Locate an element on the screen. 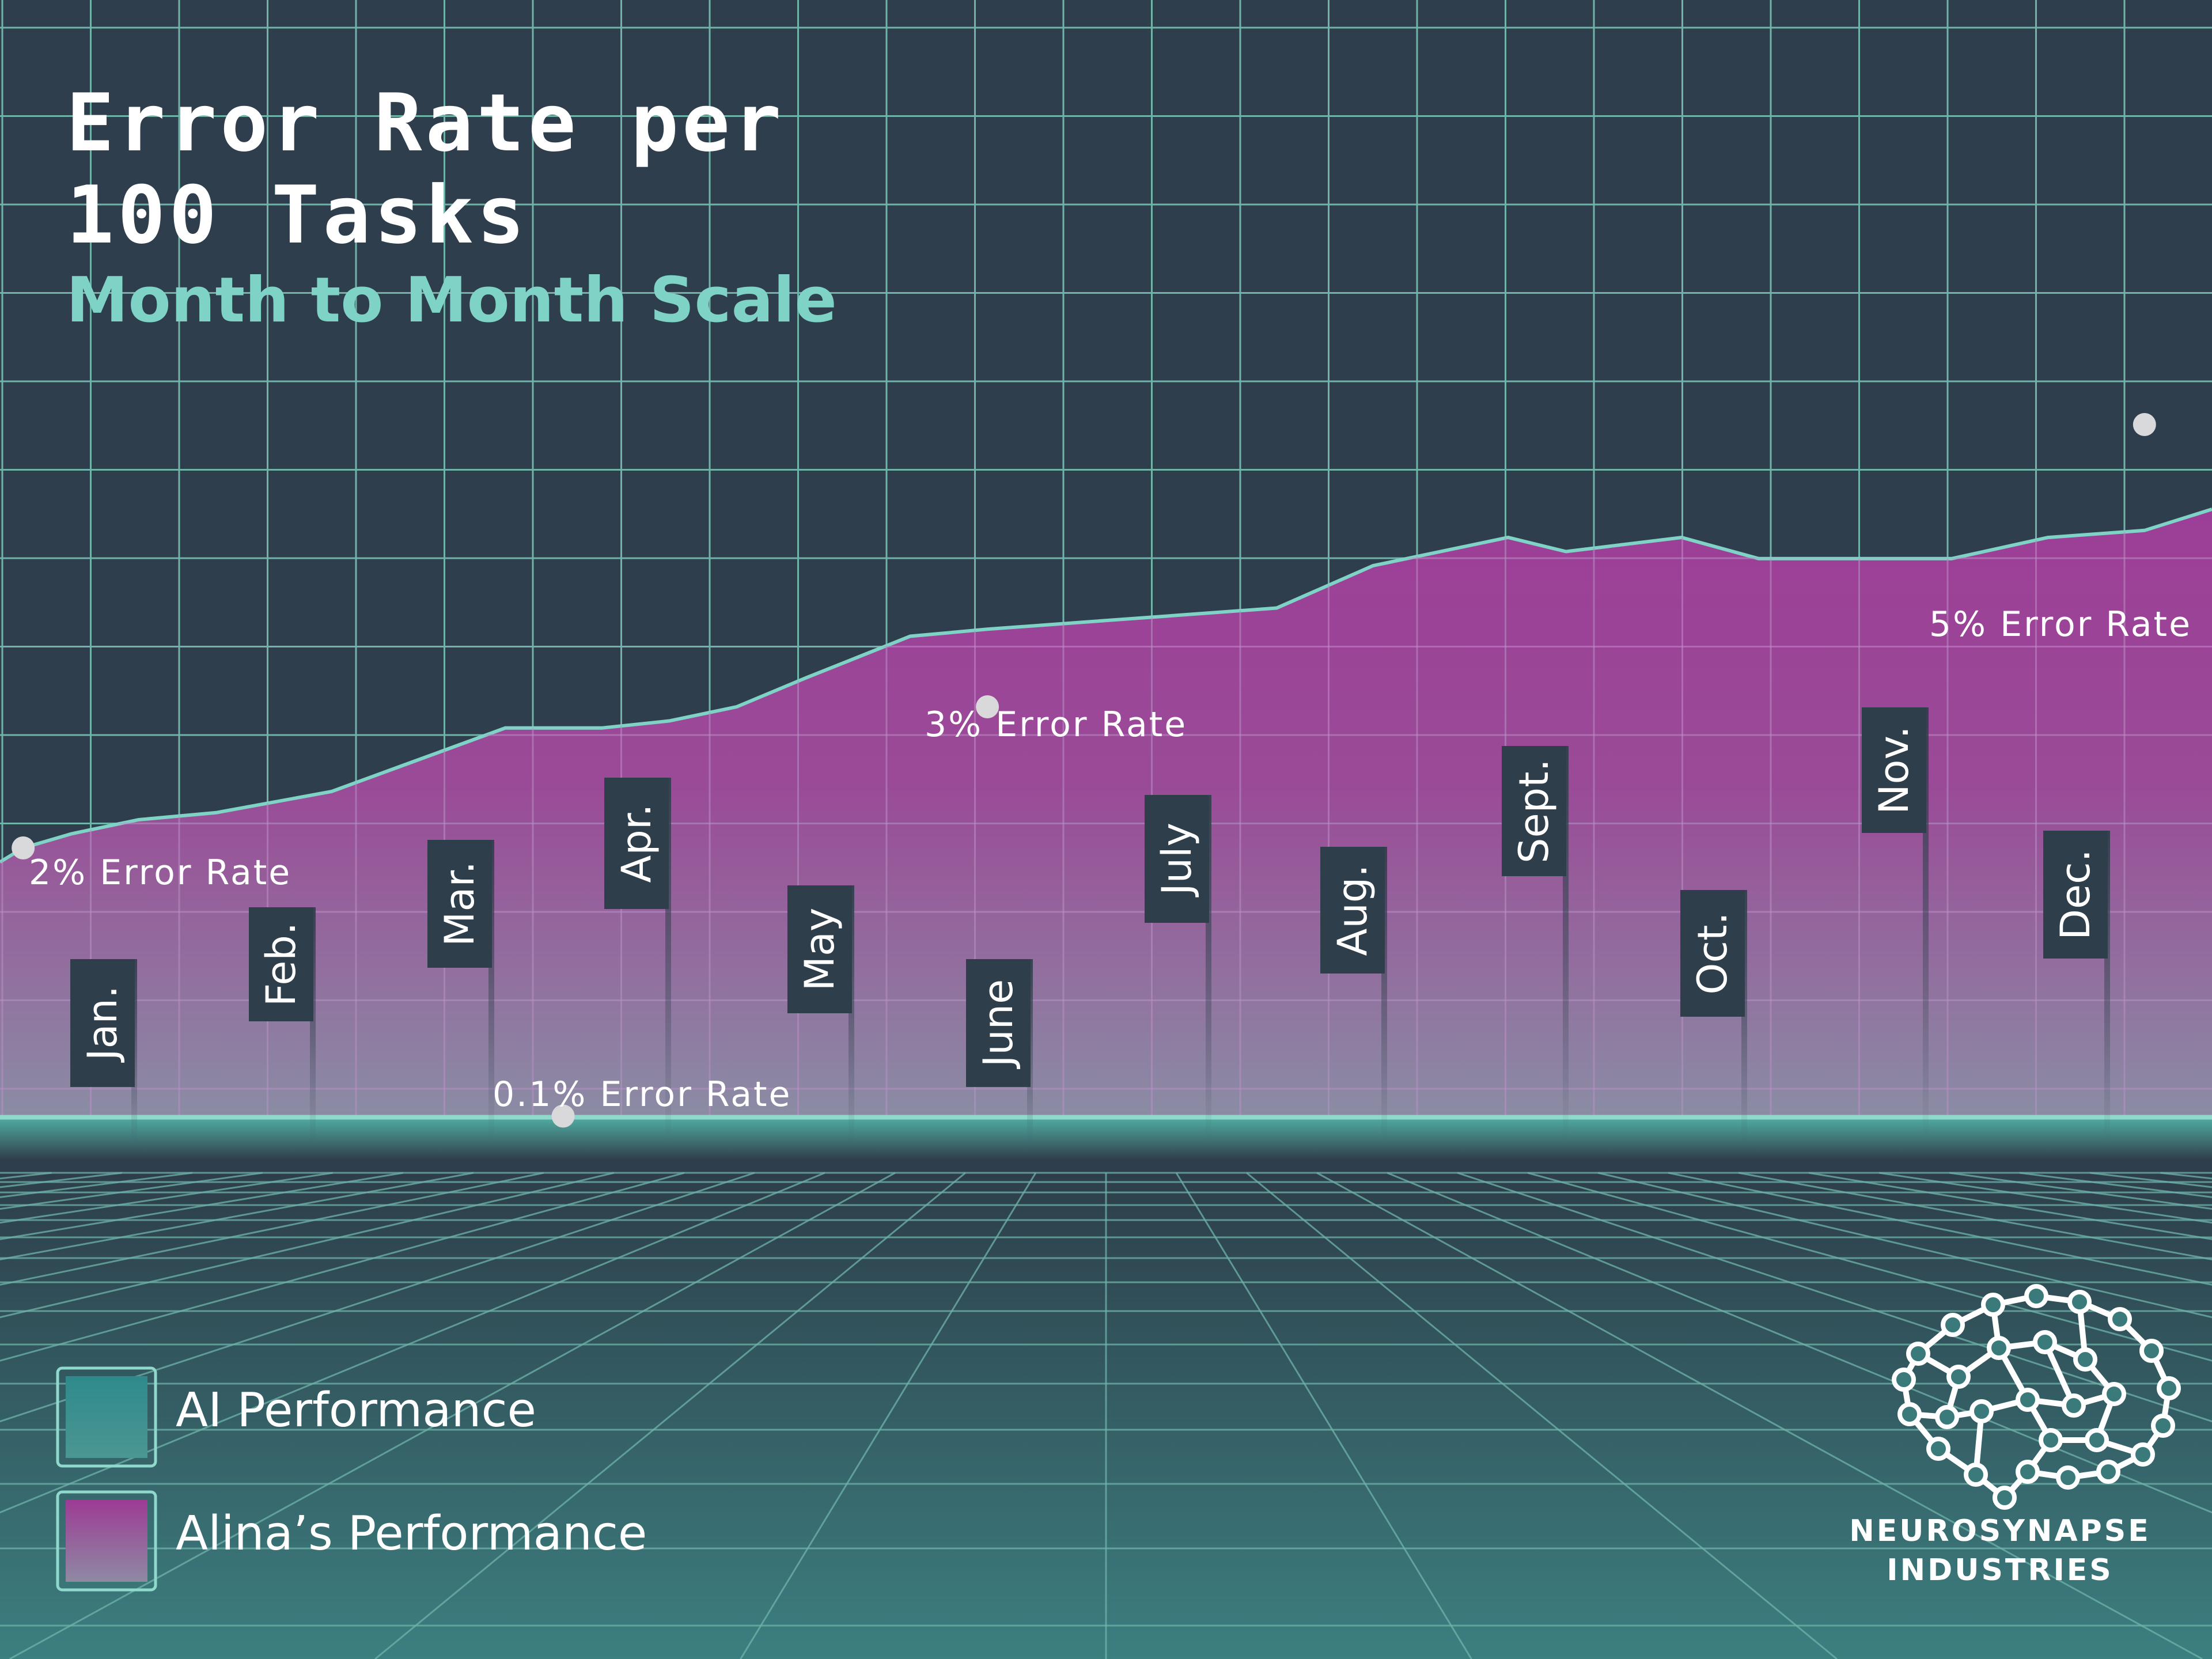  month-flag: June is located at coordinates (999, 1051).